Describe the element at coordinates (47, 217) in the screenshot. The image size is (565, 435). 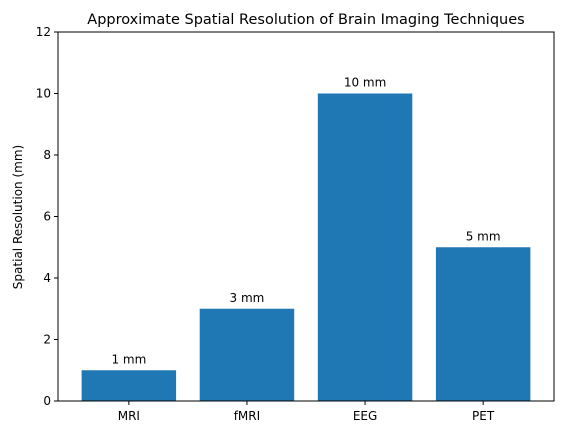
I see `y-tick-label: 6` at that location.